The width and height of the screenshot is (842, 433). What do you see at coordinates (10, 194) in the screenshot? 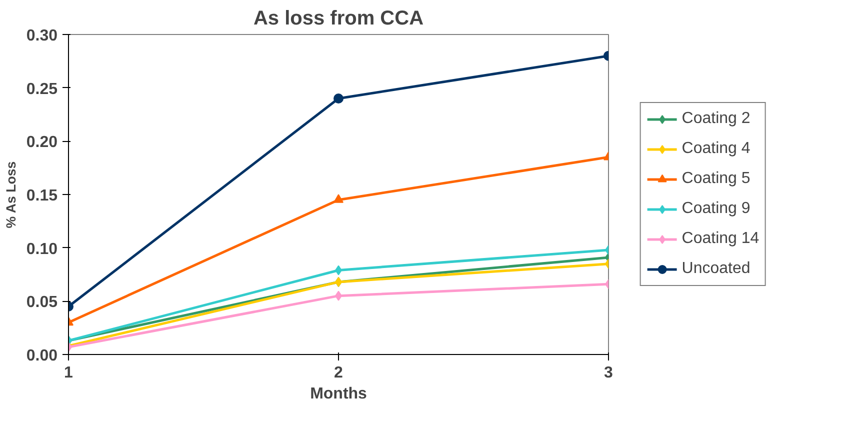
I see `y-axis-title: % As Loss` at bounding box center [10, 194].